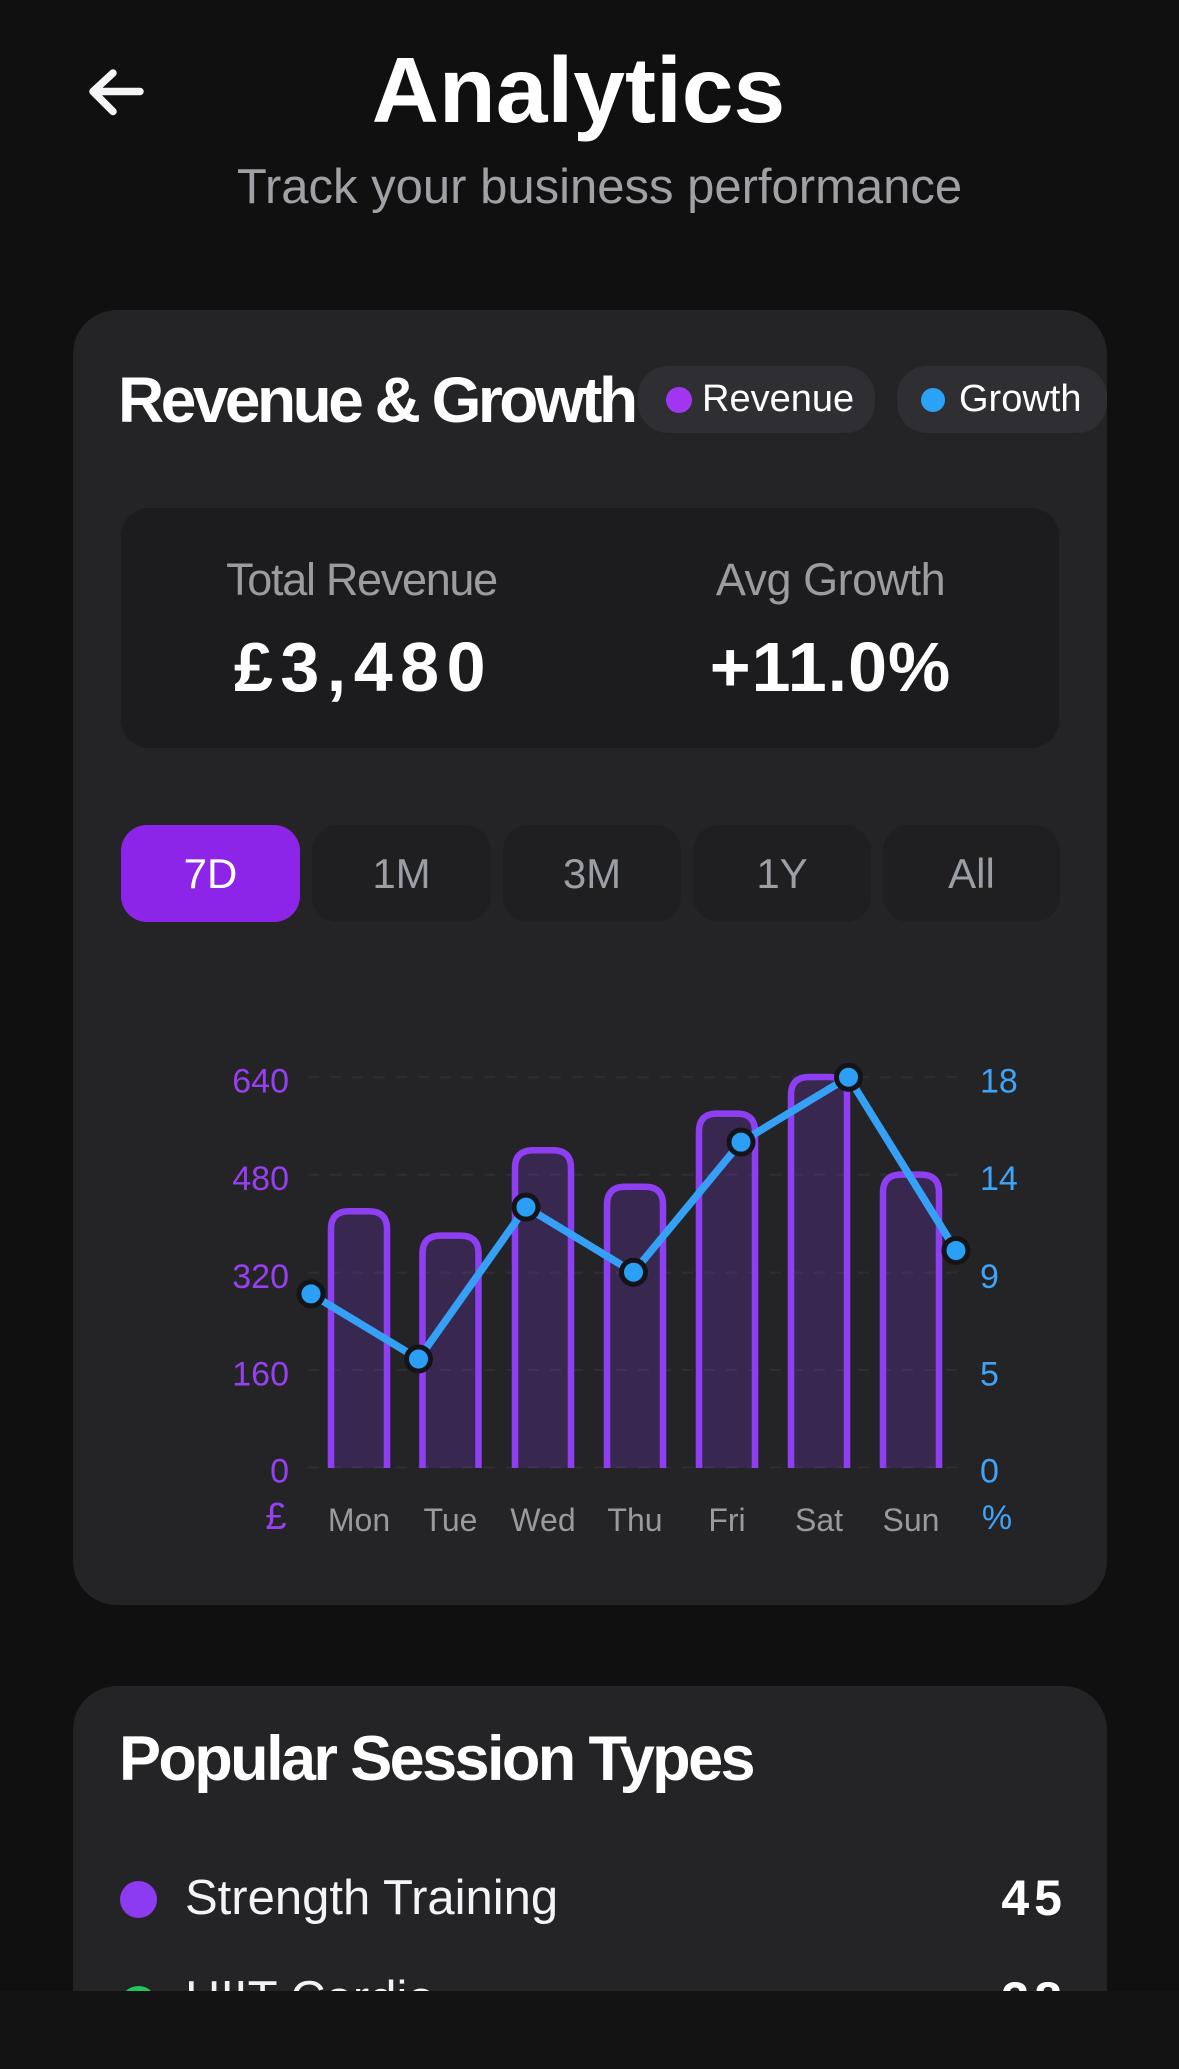  Describe the element at coordinates (634, 1520) in the screenshot. I see `svg-text: Thu` at that location.